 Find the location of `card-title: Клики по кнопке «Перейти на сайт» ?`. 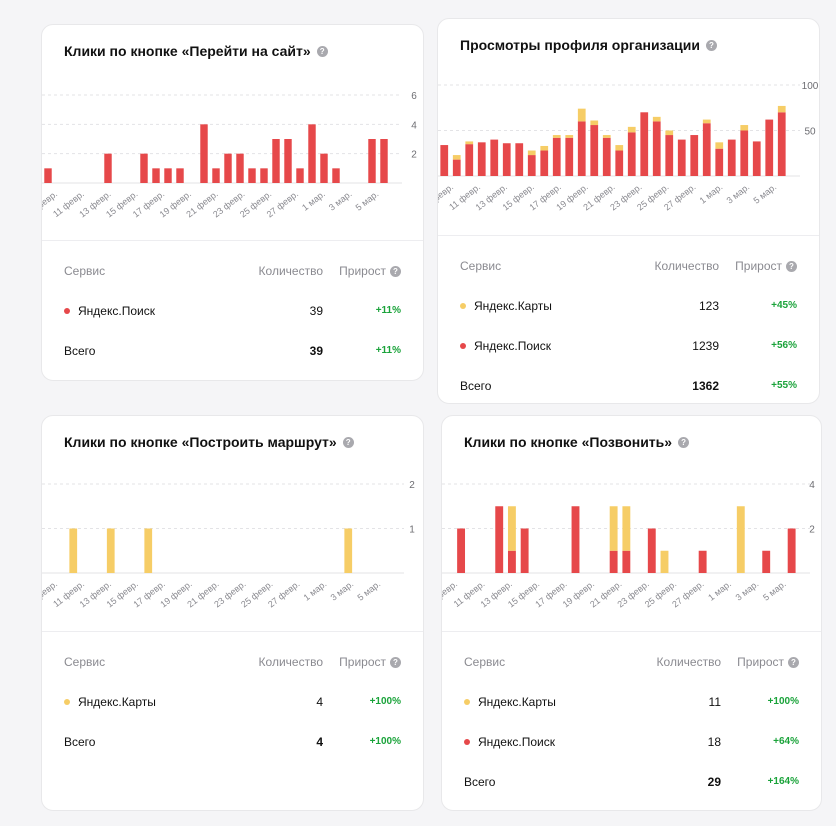

card-title: Клики по кнопке «Перейти на сайт» ? is located at coordinates (196, 51).